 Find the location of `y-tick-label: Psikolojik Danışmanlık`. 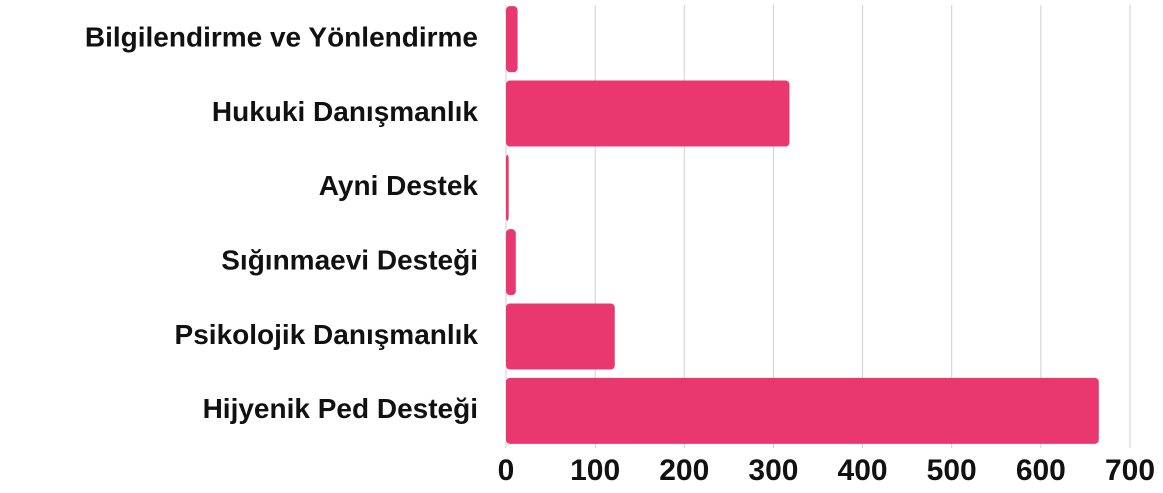

y-tick-label: Psikolojik Danışmanlık is located at coordinates (327, 334).